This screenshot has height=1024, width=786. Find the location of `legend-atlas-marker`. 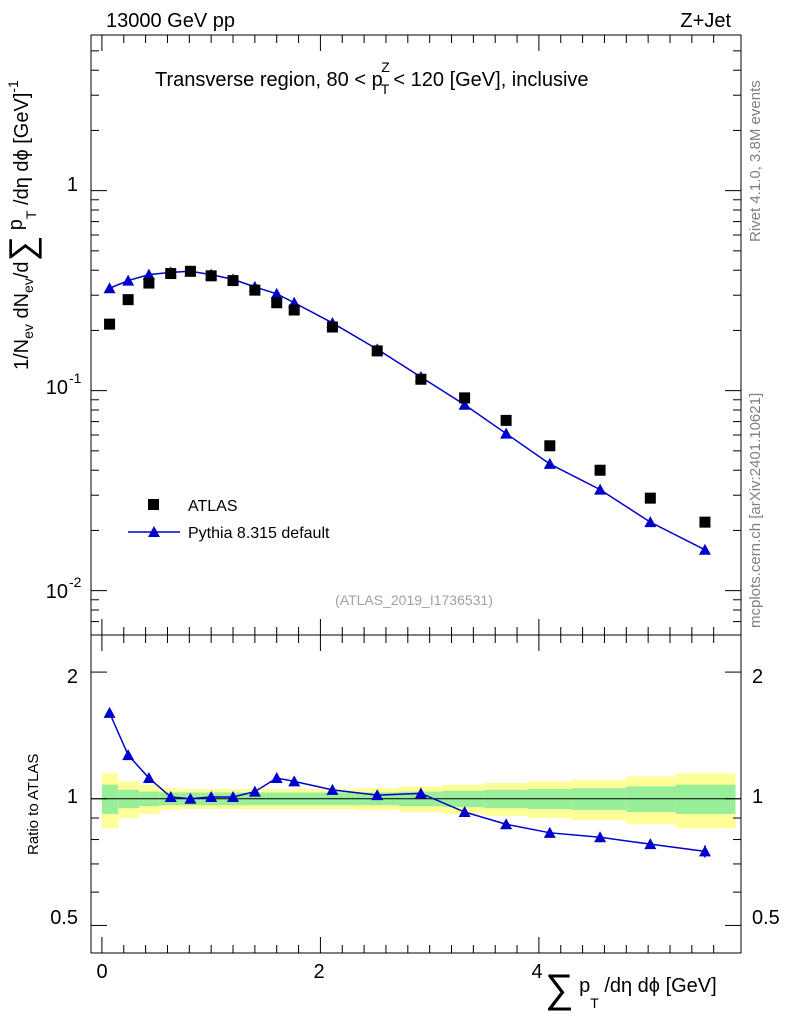

legend-atlas-marker is located at coordinates (153, 504).